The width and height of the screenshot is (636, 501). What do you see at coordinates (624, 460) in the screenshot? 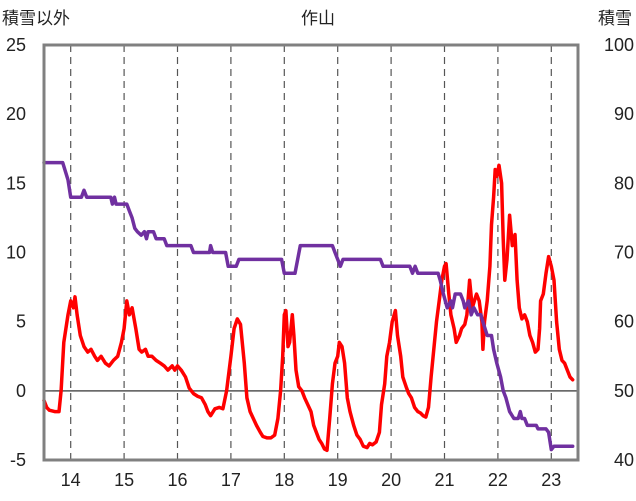
I see `right-y-tick-label: 40` at bounding box center [624, 460].